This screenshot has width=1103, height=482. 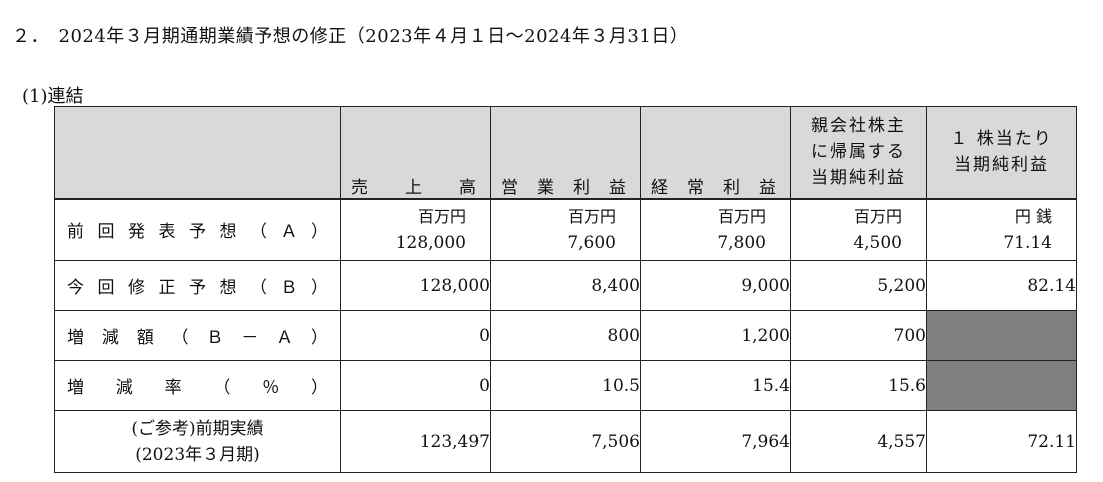 What do you see at coordinates (715, 441) in the screenshot?
I see `cell-ordinary: 7,964` at bounding box center [715, 441].